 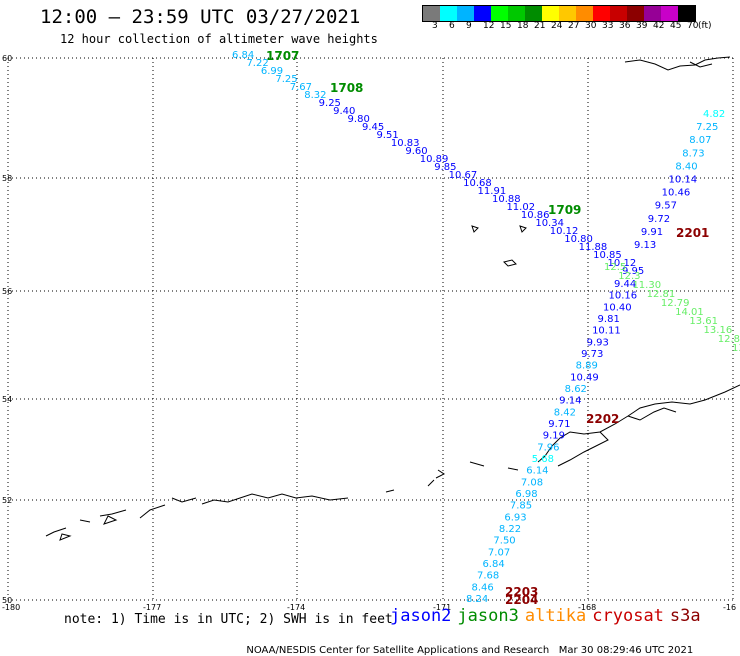 What do you see at coordinates (344, 111) in the screenshot?
I see `swh-label-jason2: 9.40` at bounding box center [344, 111].